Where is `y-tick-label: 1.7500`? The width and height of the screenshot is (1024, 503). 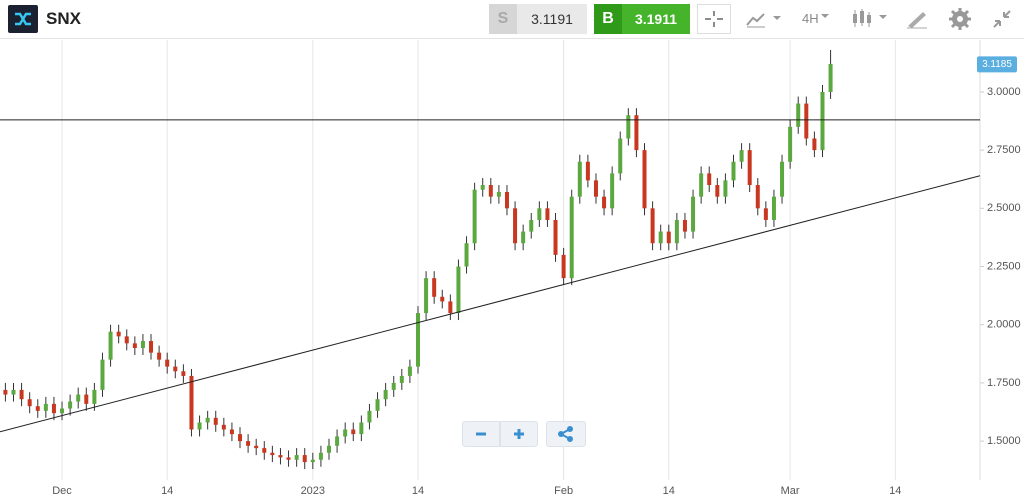
y-tick-label: 1.7500 is located at coordinates (1004, 383).